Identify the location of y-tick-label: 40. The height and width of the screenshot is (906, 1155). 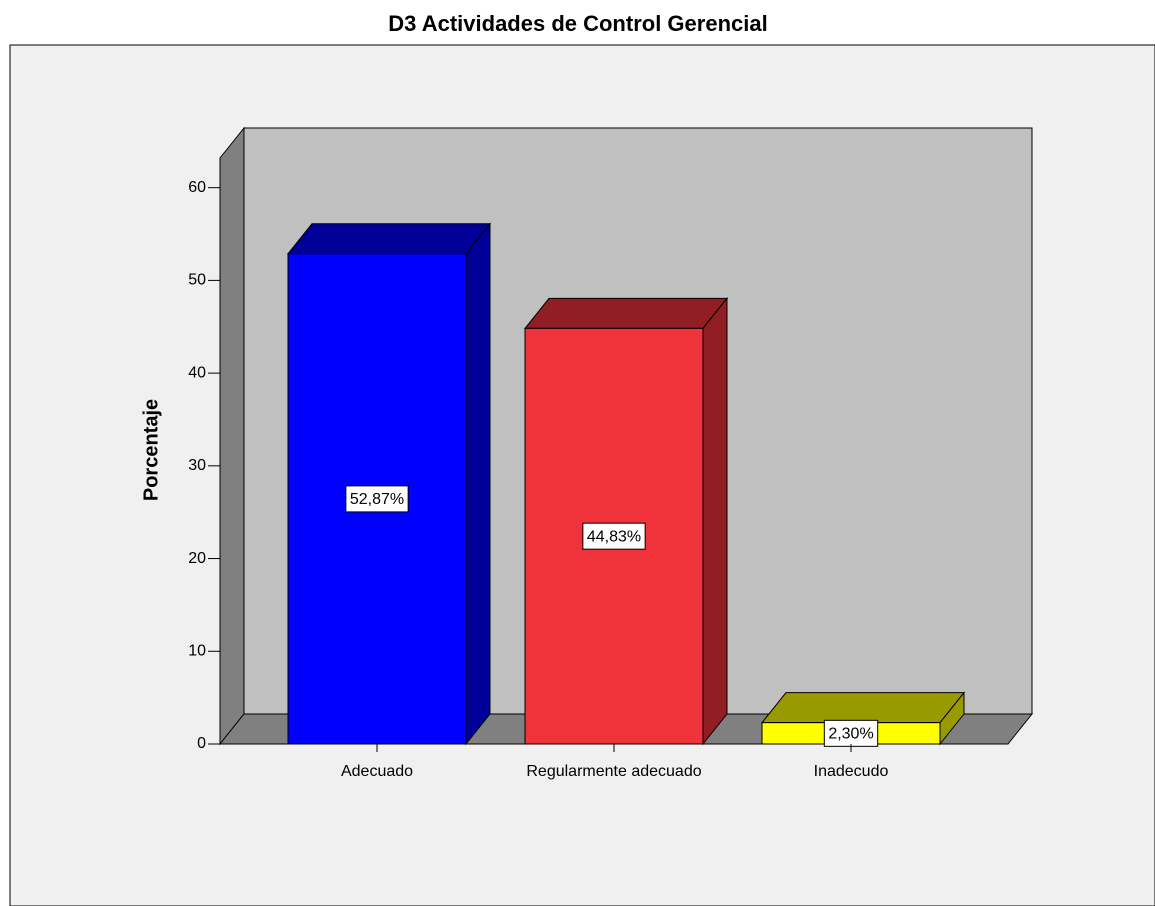
(197, 372).